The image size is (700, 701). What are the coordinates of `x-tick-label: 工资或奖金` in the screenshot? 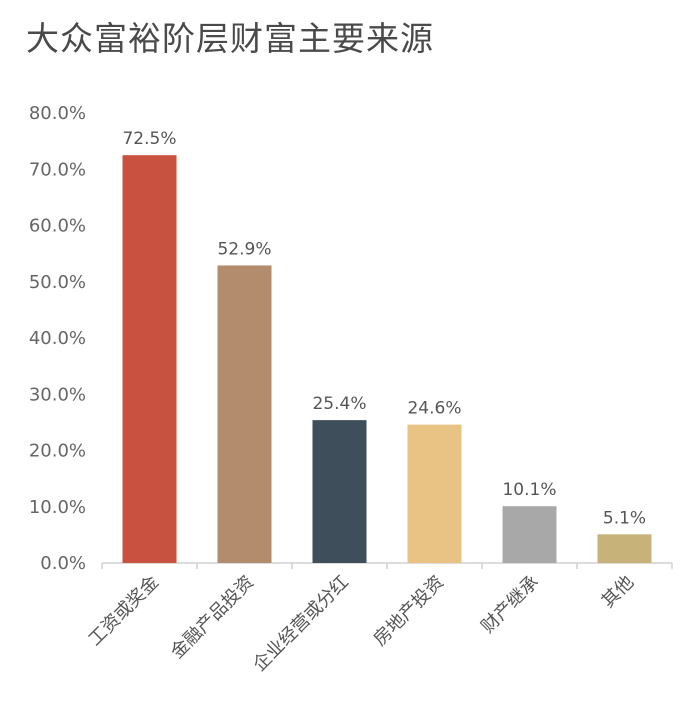 It's located at (124, 611).